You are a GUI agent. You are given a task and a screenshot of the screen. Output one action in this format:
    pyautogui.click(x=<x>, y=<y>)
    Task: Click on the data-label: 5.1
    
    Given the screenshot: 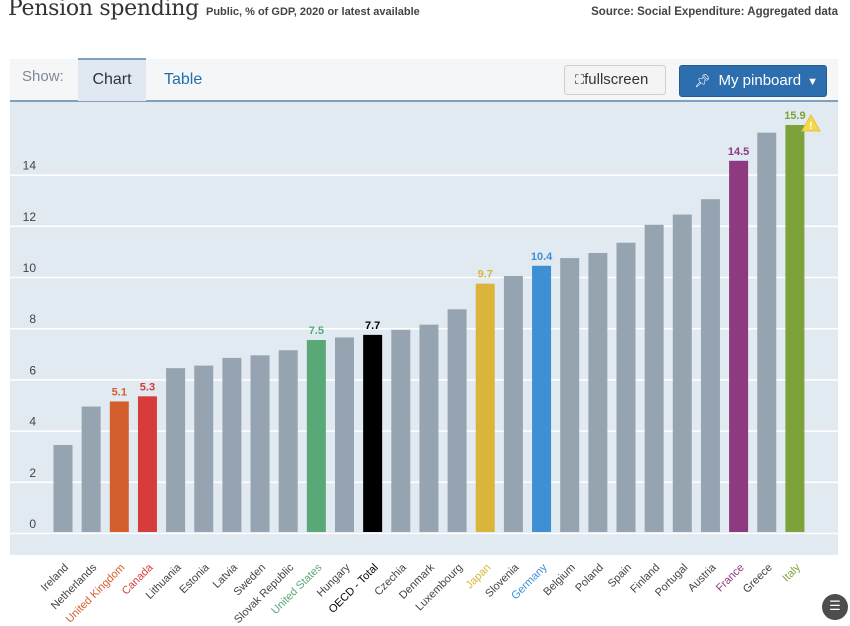 What is the action you would take?
    pyautogui.click(x=119, y=392)
    